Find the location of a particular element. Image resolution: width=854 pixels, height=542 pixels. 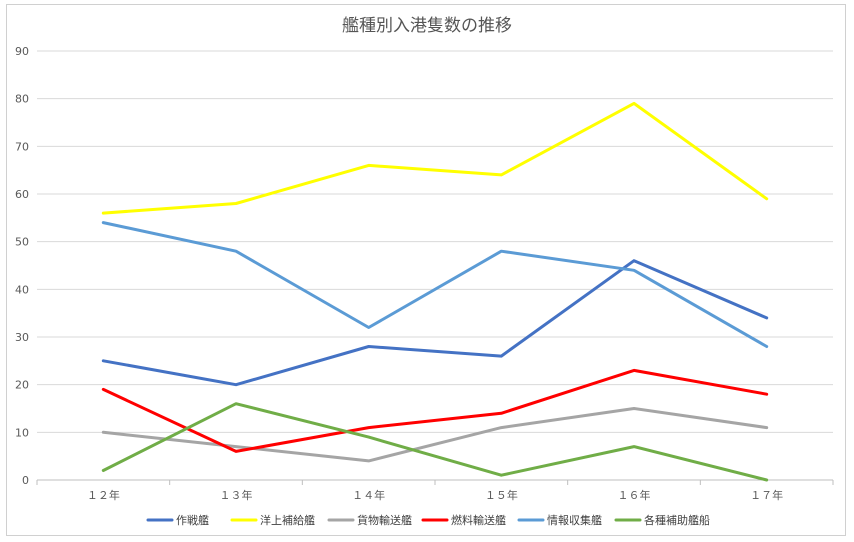

y-tick-label: 10 is located at coordinates (22, 432).